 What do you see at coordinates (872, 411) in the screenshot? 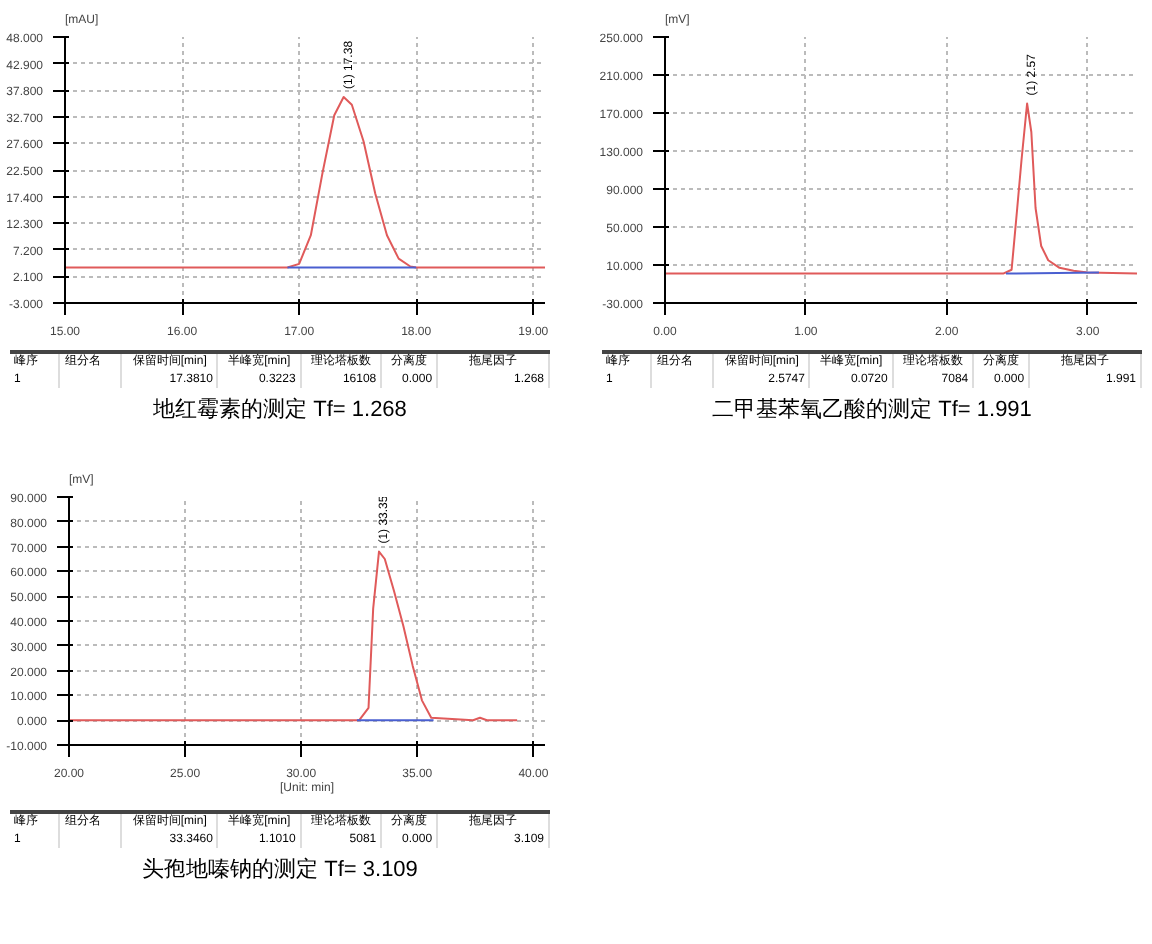
I see `text: 二甲基苯氧乙酸的测定 Tf= 1.991` at bounding box center [872, 411].